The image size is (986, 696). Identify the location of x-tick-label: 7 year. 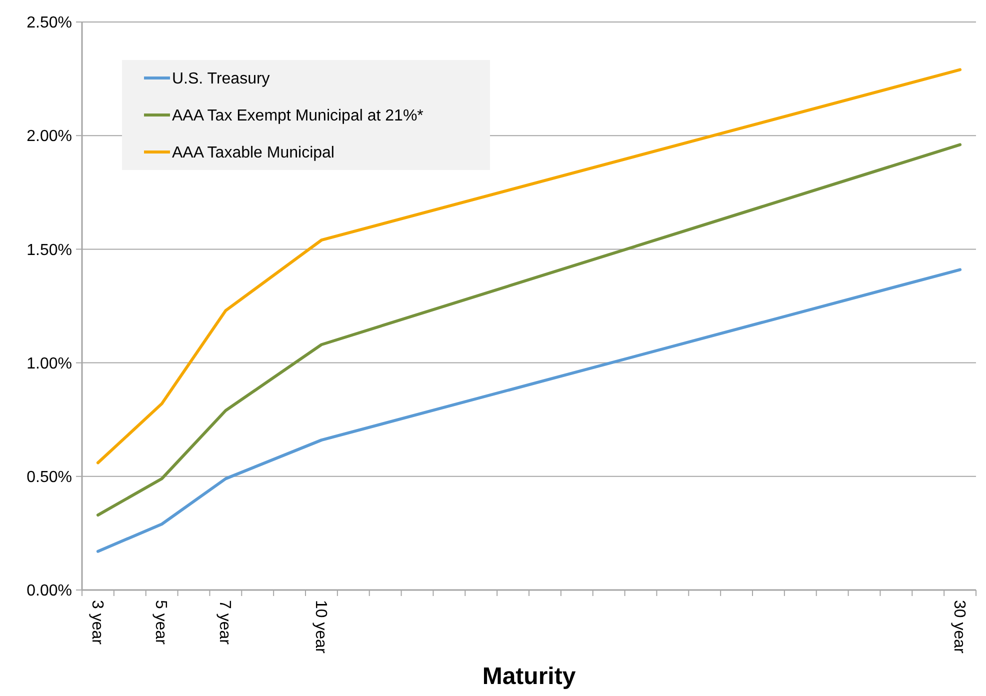
(225, 623).